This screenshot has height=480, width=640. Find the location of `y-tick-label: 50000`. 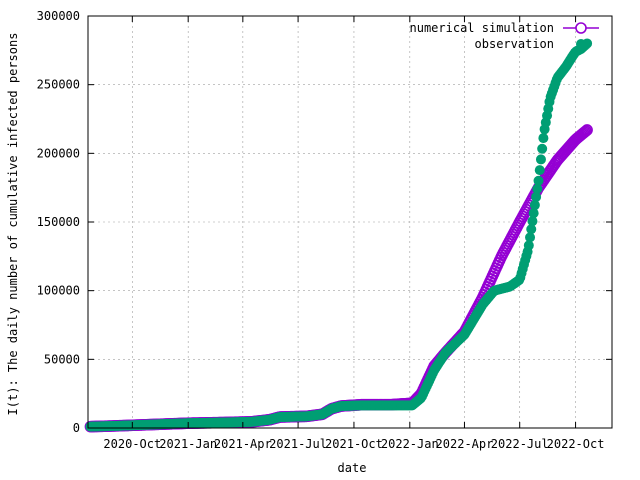

y-tick-label: 50000 is located at coordinates (62, 359).